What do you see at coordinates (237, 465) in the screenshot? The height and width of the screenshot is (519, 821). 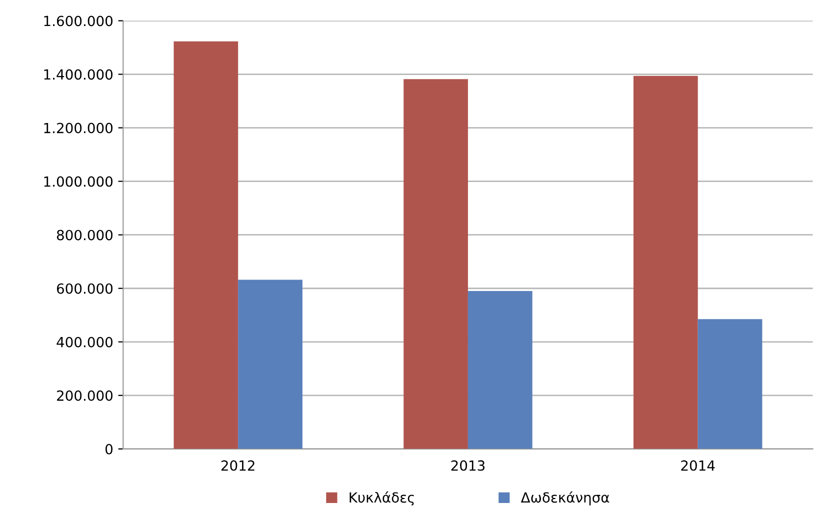 I see `x-tick-label: 2012` at bounding box center [237, 465].